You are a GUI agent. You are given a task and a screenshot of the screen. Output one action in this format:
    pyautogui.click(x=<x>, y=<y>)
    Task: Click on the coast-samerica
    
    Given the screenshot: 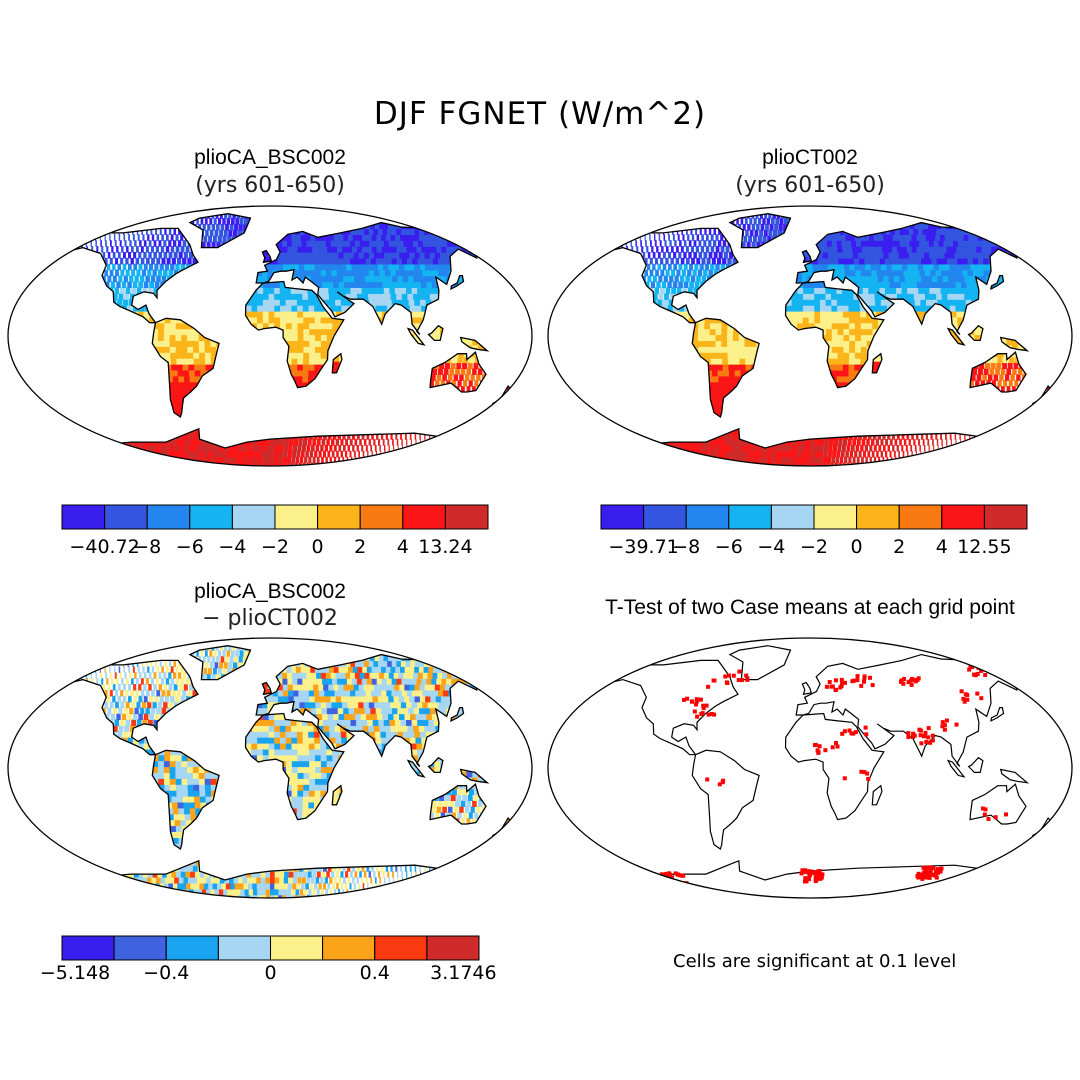 What is the action you would take?
    pyautogui.click(x=185, y=368)
    